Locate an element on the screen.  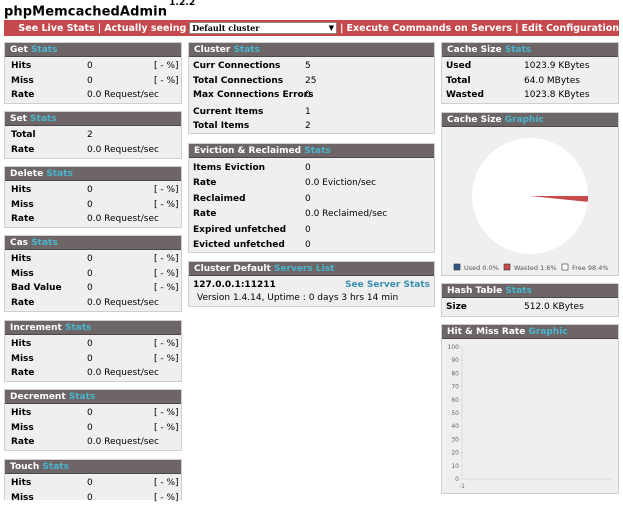
panel-header: Hit & Miss Rate Graphic is located at coordinates (530, 332).